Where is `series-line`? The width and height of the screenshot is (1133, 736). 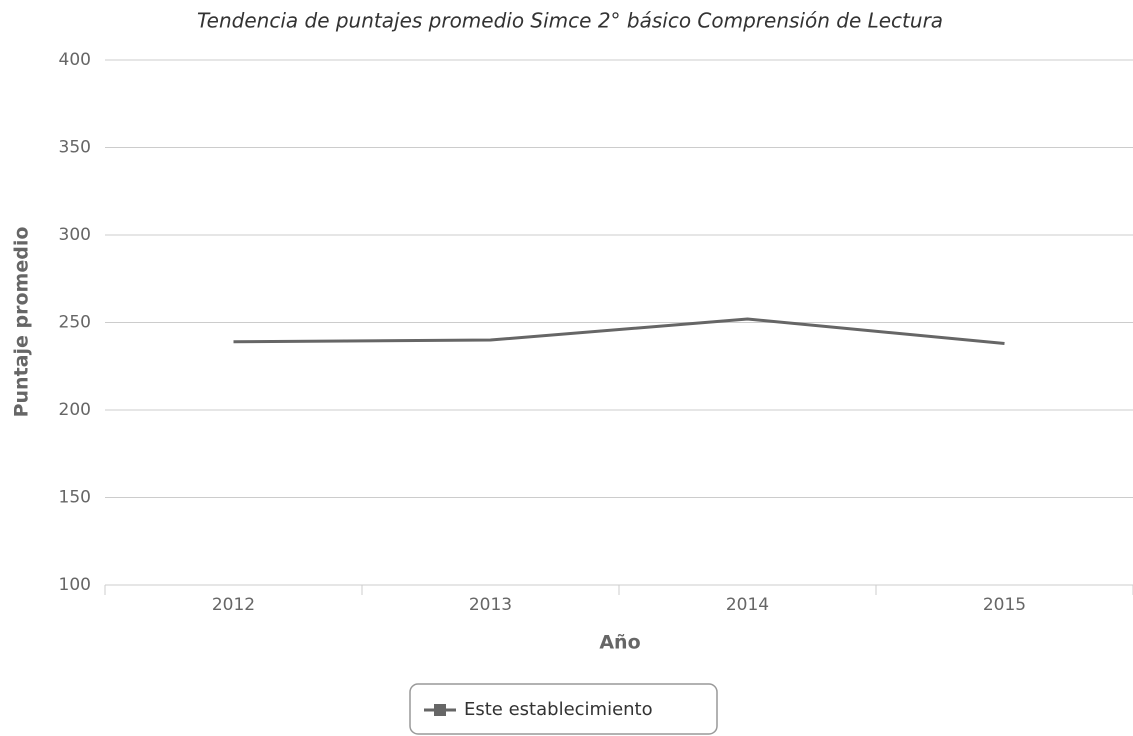
series-line is located at coordinates (619, 331).